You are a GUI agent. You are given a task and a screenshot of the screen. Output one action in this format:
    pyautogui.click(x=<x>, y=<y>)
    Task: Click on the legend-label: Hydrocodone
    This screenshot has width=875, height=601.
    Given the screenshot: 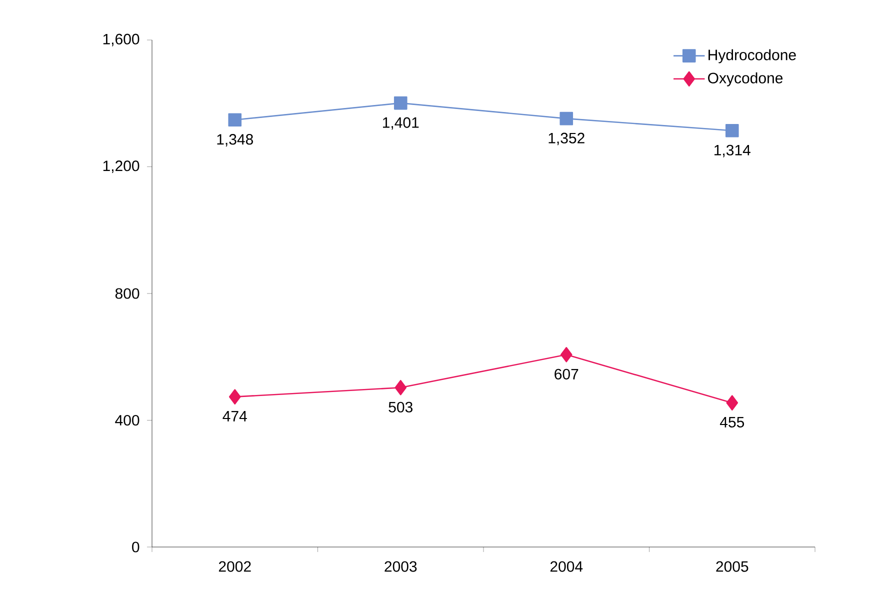 What is the action you would take?
    pyautogui.click(x=752, y=56)
    